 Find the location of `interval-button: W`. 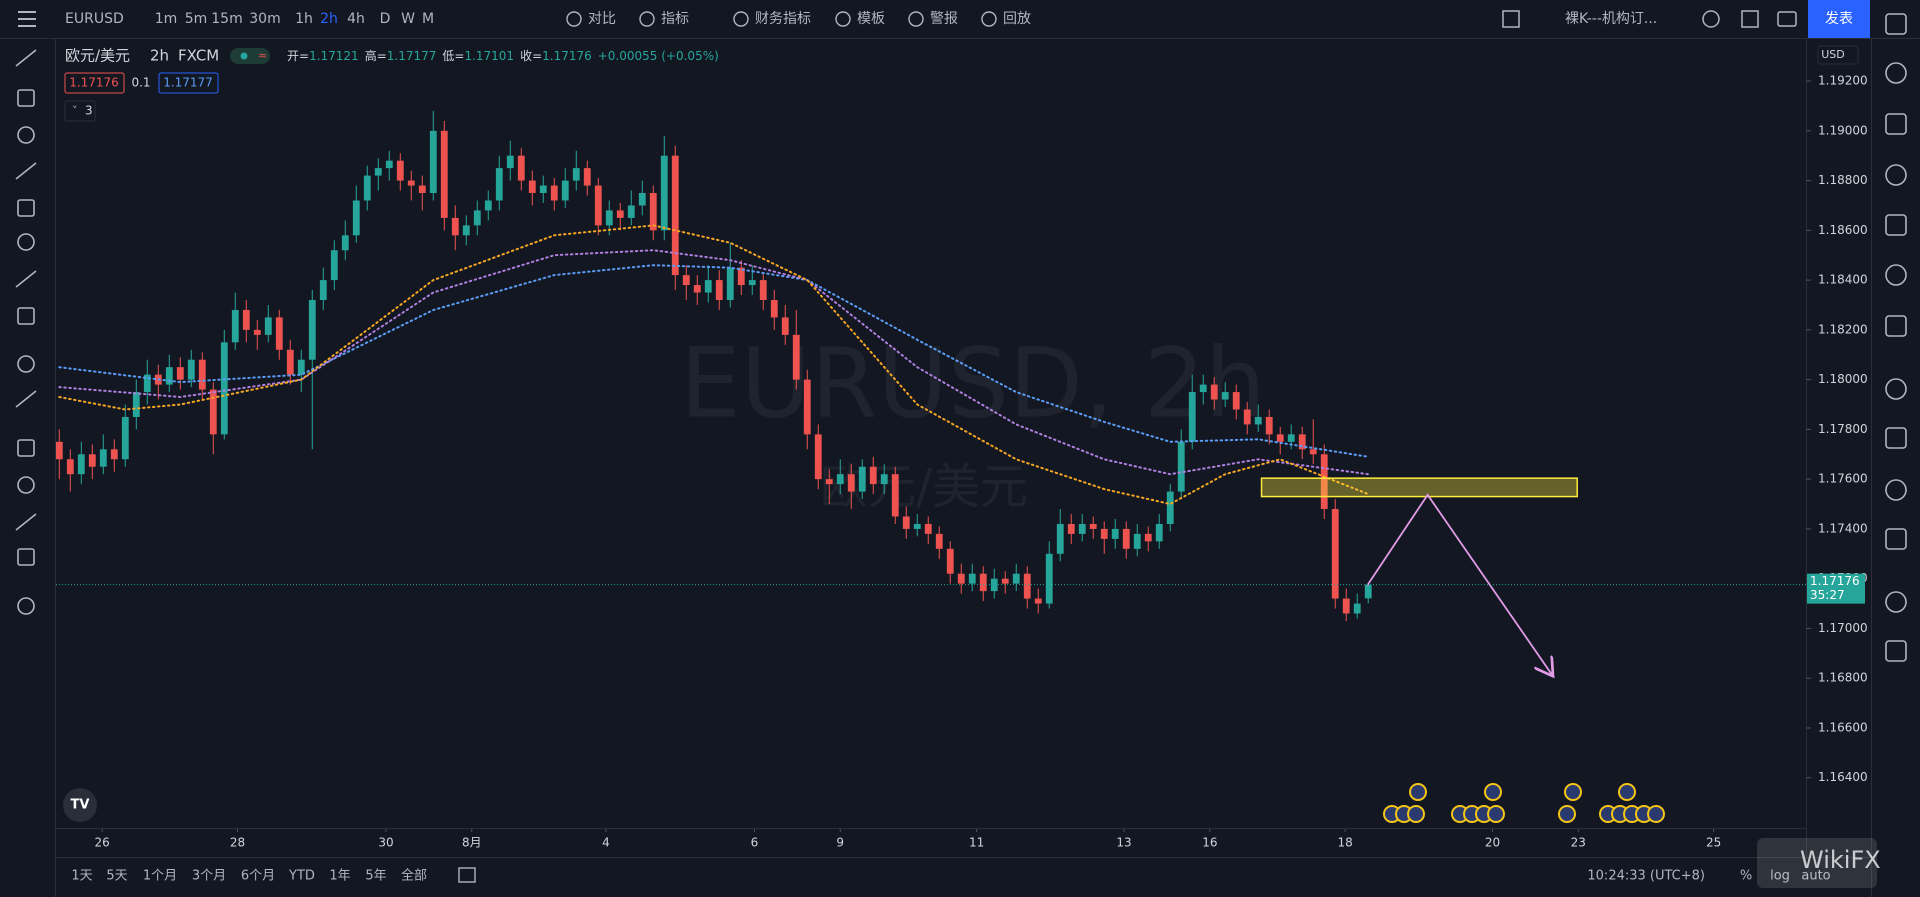

interval-button: W is located at coordinates (408, 19).